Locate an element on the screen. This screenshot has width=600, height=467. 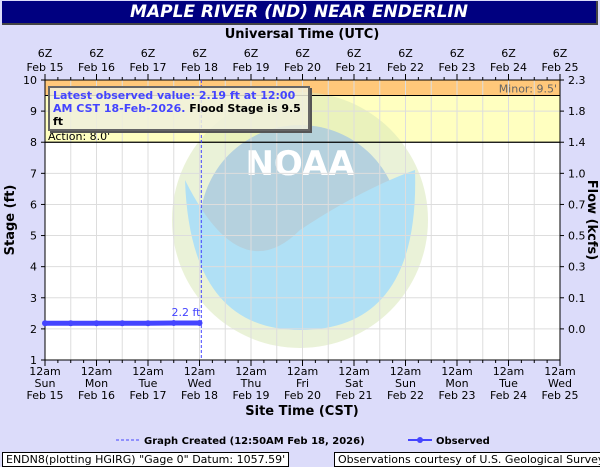
bottom-tick-label: Feb 25 is located at coordinates (560, 395).